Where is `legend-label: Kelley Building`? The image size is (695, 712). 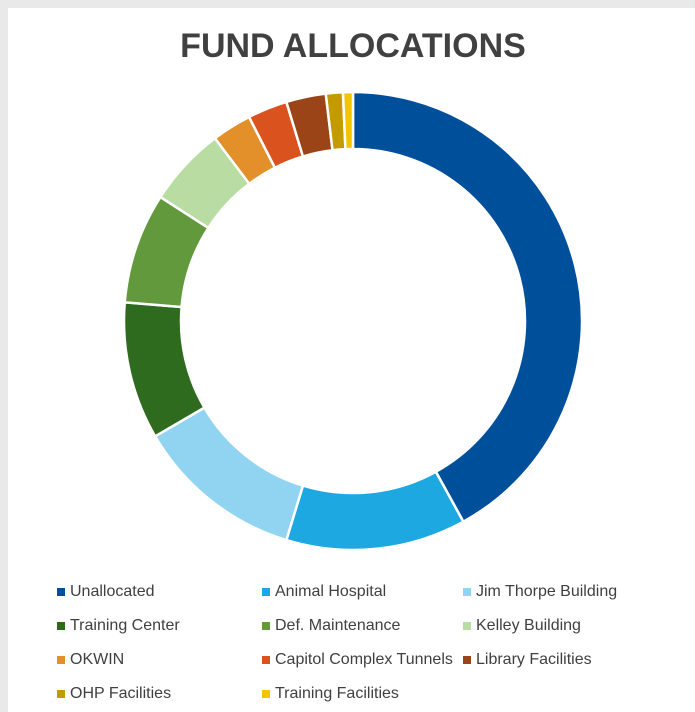
legend-label: Kelley Building is located at coordinates (528, 625).